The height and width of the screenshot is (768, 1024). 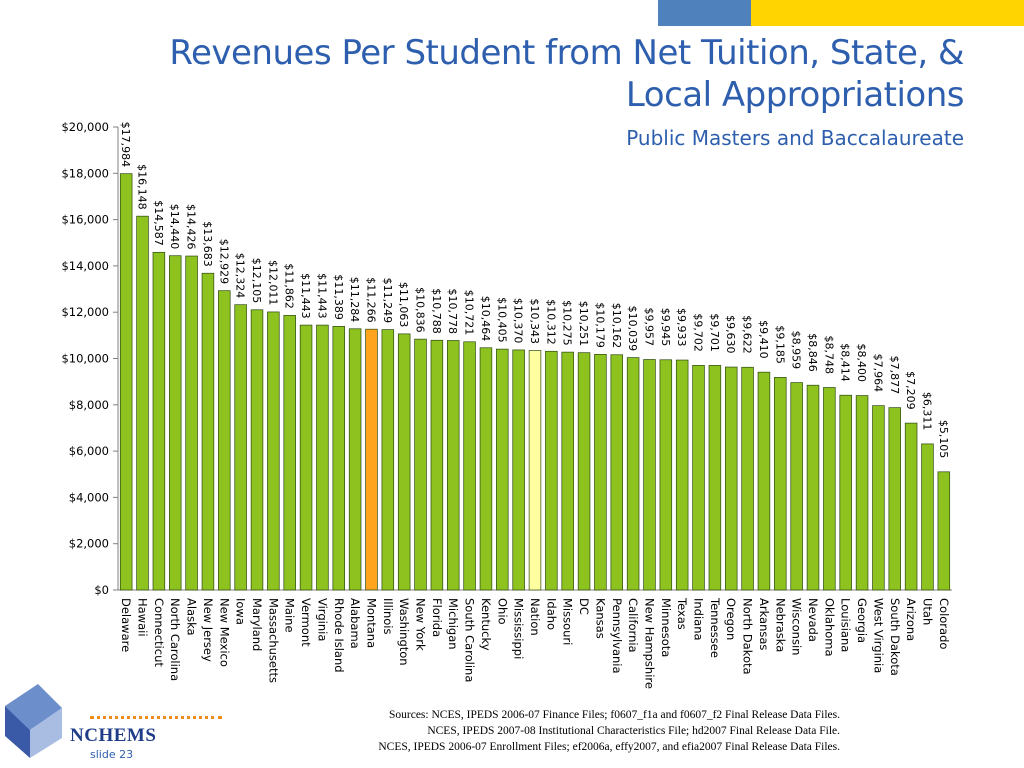 I want to click on category-label: Alabama, so click(x=355, y=623).